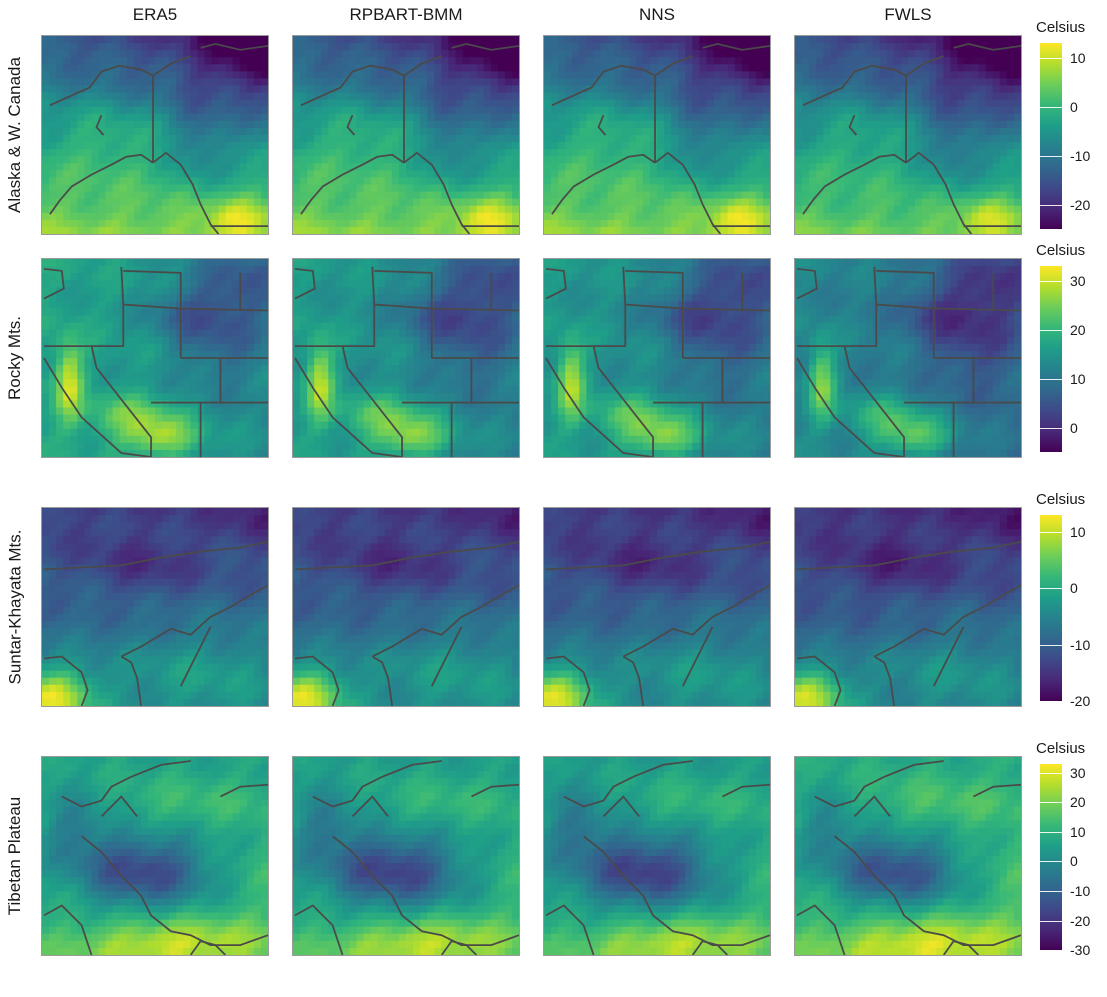 The image size is (1107, 997). What do you see at coordinates (155, 14) in the screenshot?
I see `column-title: ERA5` at bounding box center [155, 14].